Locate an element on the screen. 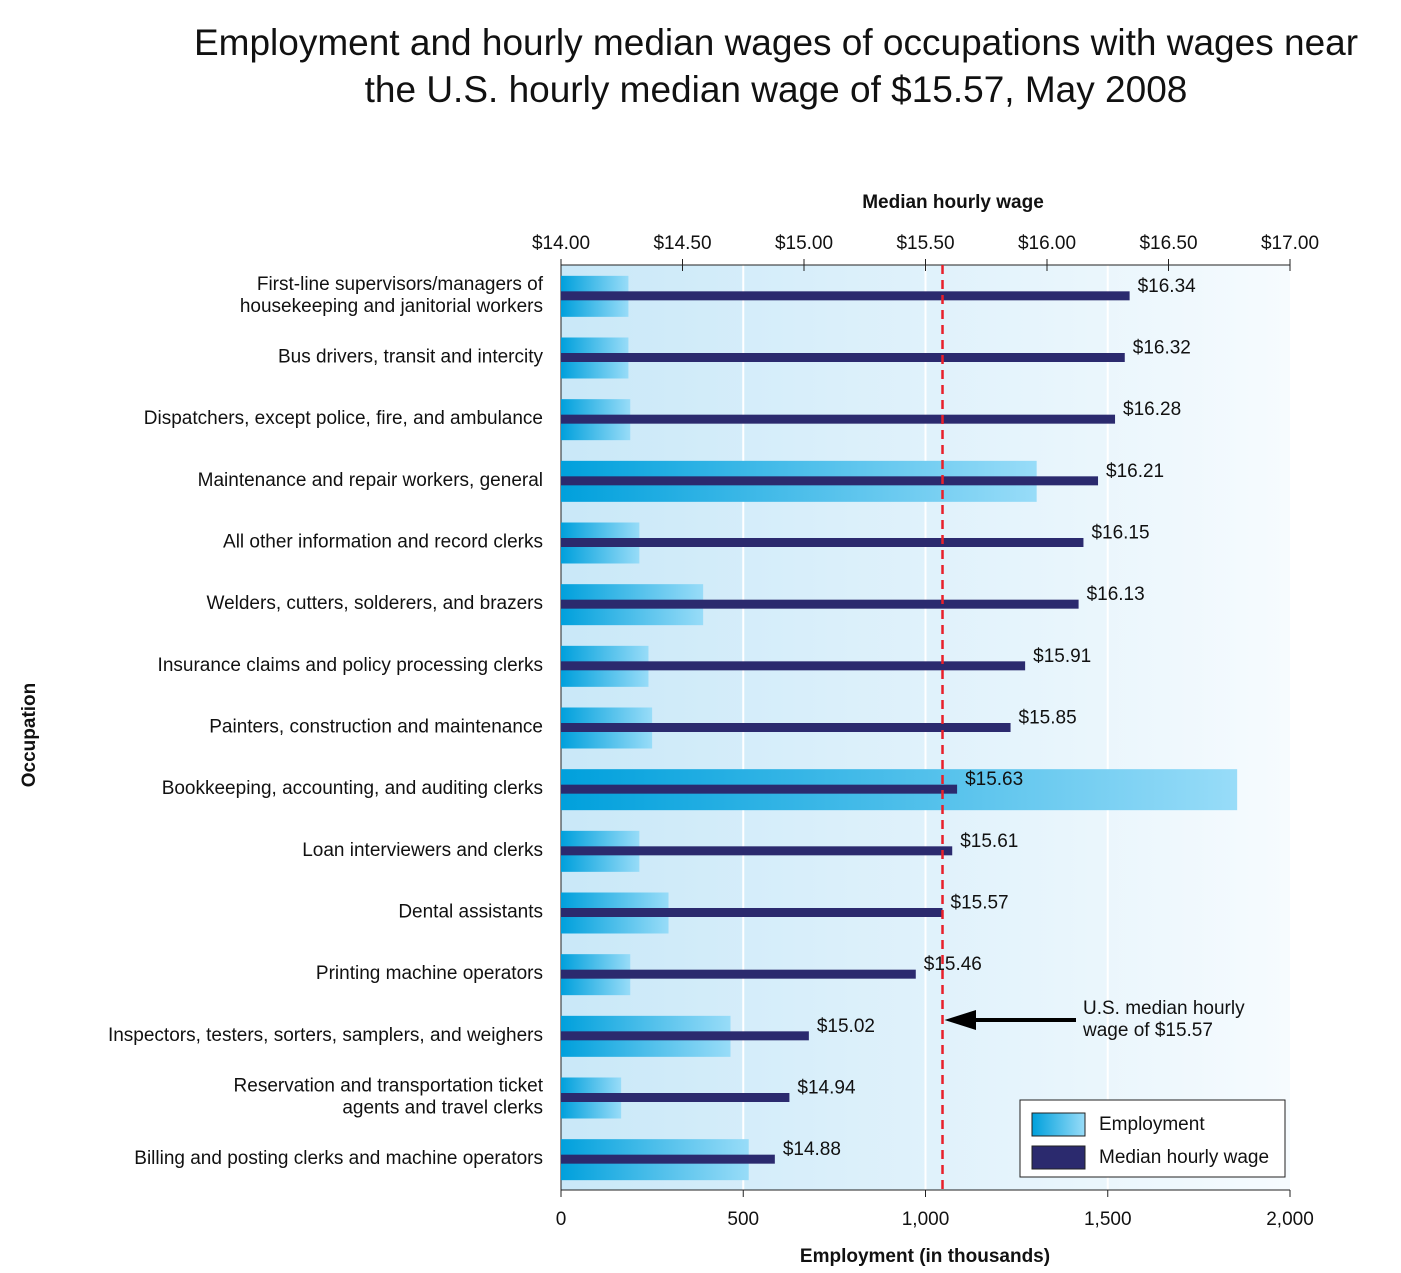 This screenshot has height=1273, width=1401. y-axis-title: Occupation is located at coordinates (29, 735).